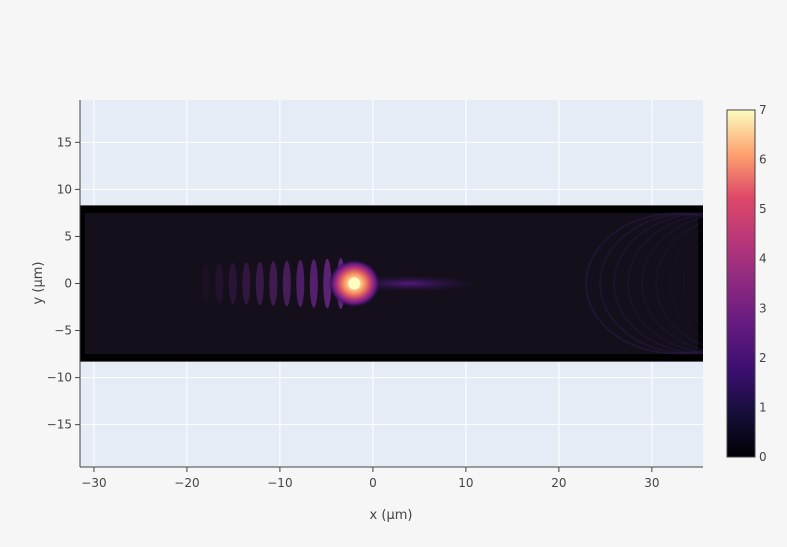 This screenshot has width=787, height=547. I want to click on x-tick-label: 20, so click(558, 483).